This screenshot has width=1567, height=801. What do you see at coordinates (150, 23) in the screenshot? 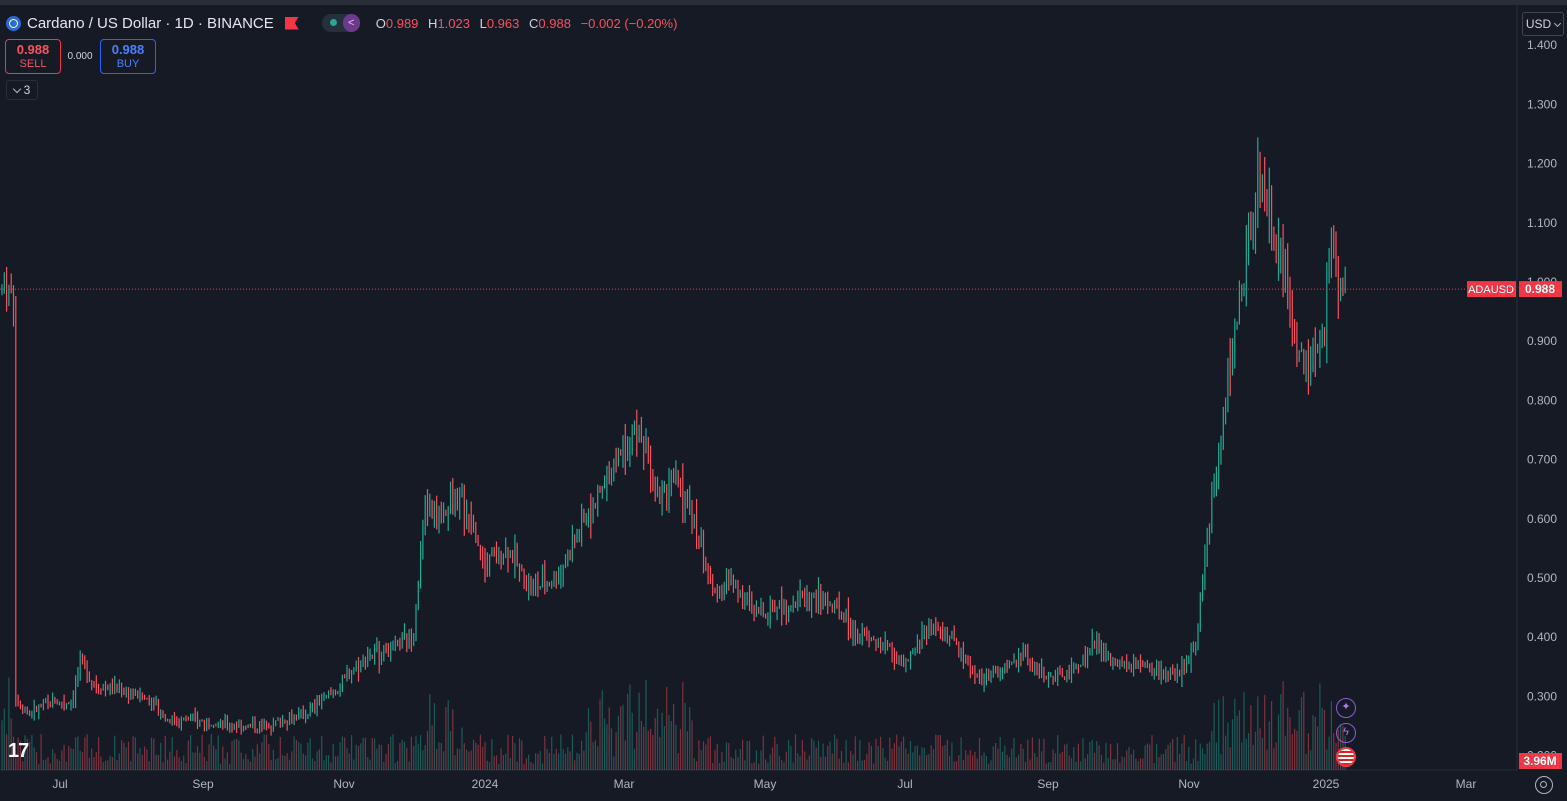
I see `symbol-title: Cardano / US Dollar · 1D · BINANCE` at bounding box center [150, 23].